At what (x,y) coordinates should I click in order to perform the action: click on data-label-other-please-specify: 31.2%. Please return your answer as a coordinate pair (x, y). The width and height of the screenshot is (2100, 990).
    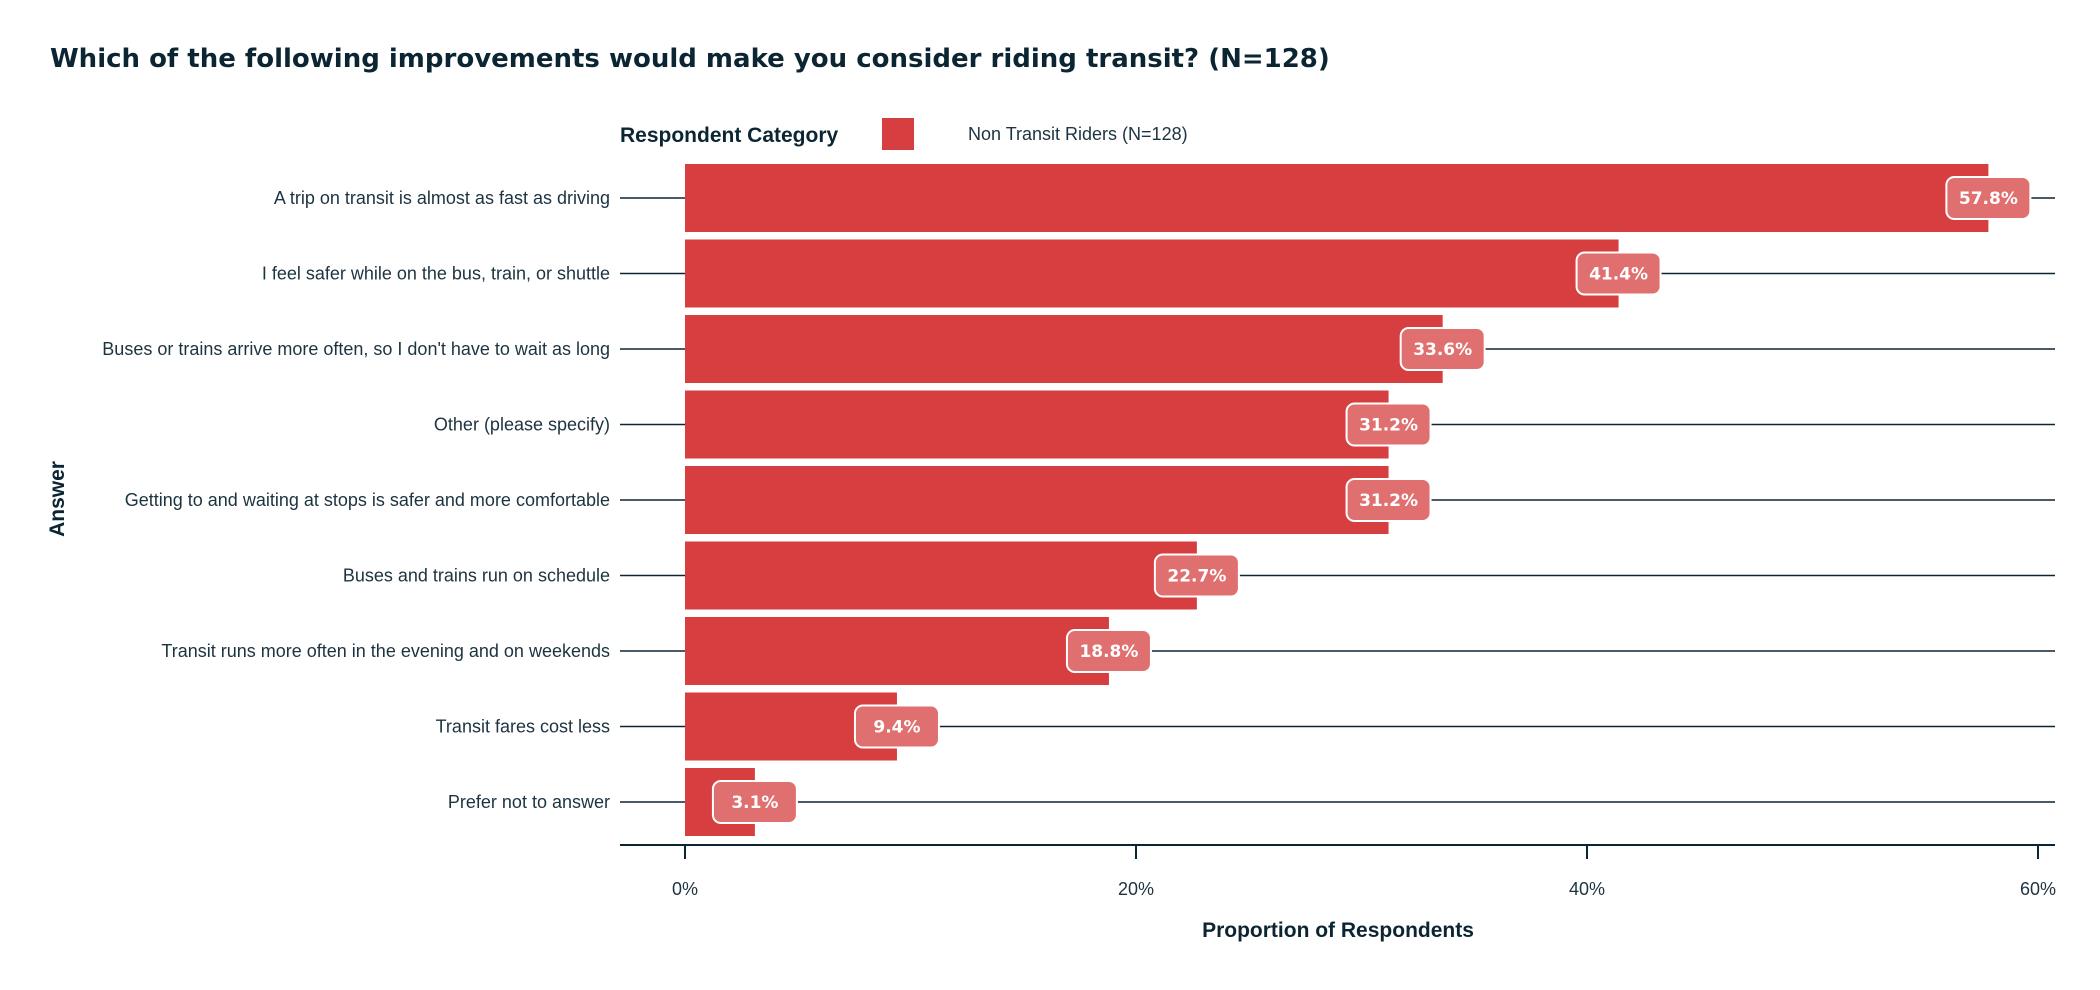
    Looking at the image, I should click on (1388, 424).